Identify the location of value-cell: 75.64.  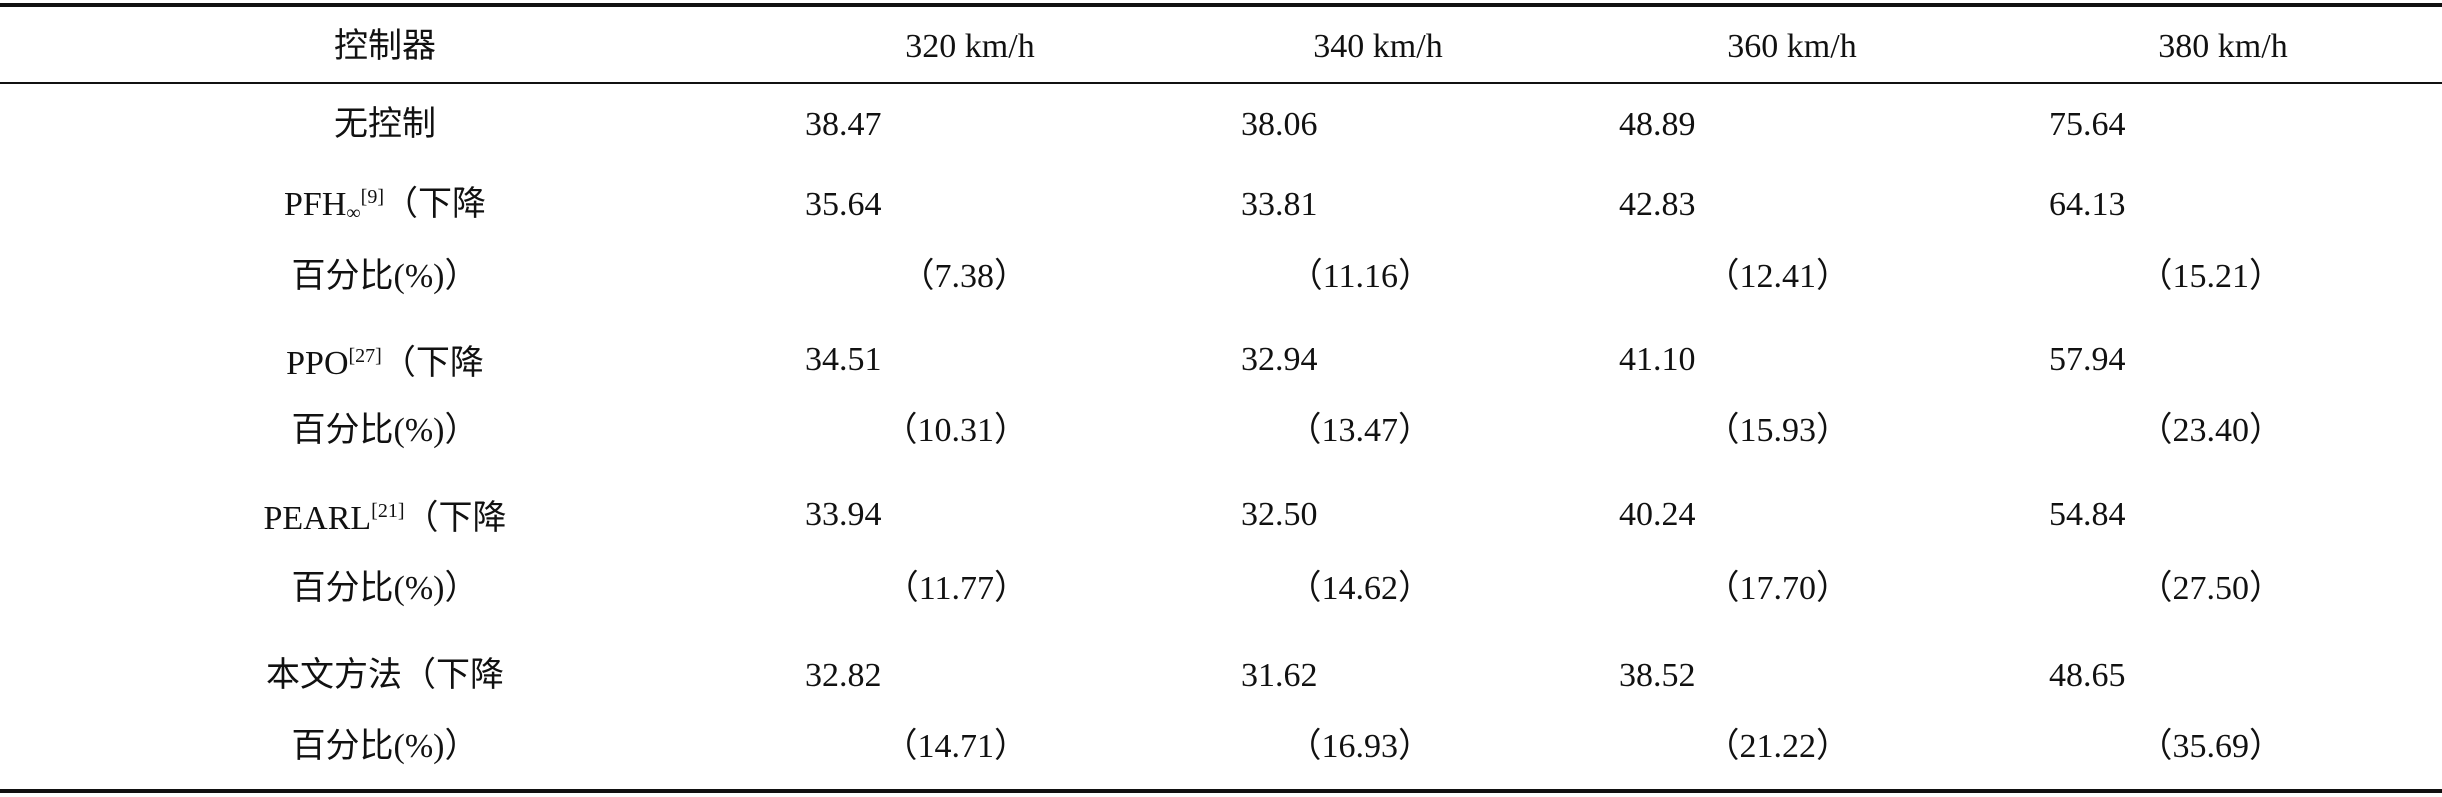
(2087, 124).